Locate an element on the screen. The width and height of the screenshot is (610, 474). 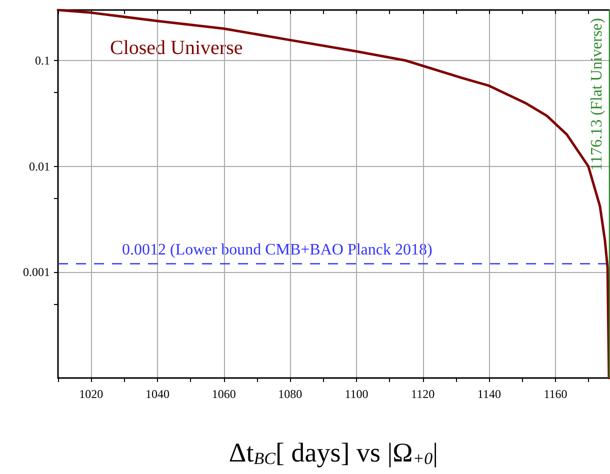
series-label: Closed Universe is located at coordinates (176, 48).